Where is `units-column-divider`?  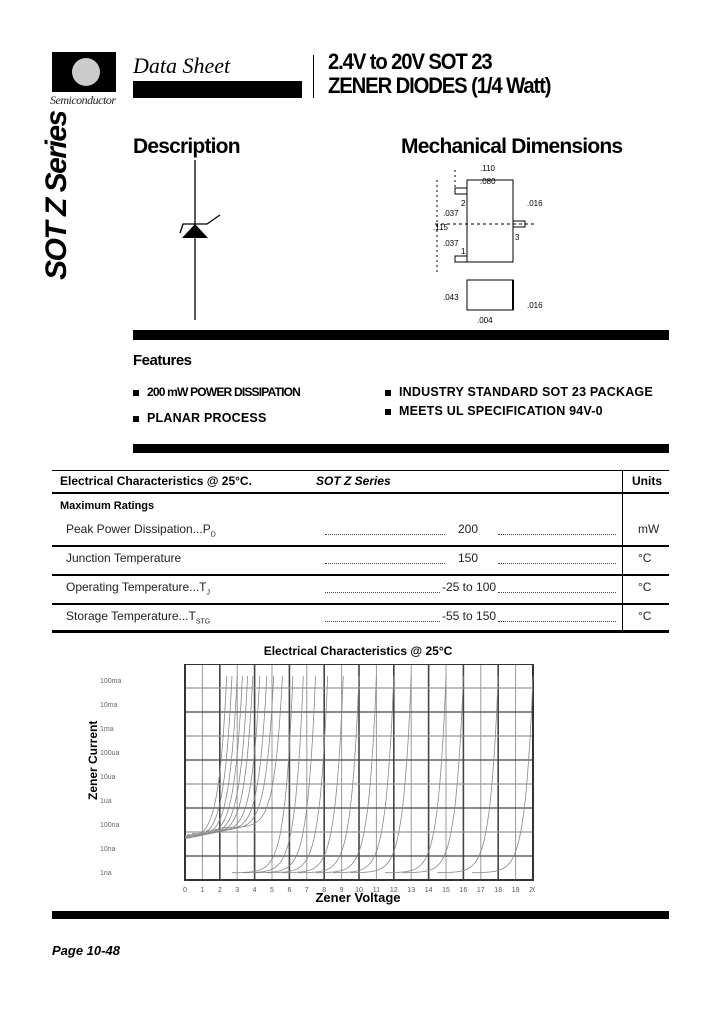
units-column-divider is located at coordinates (622, 551).